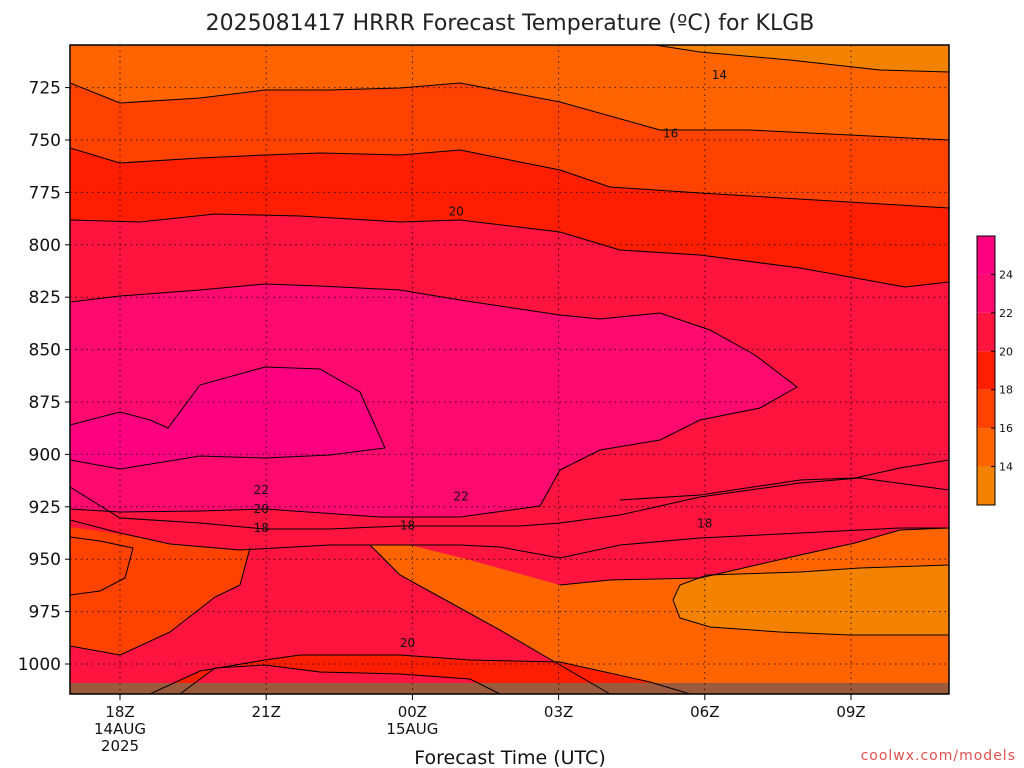 This screenshot has height=768, width=1024. I want to click on colorbar-tick-label: 24, so click(1006, 274).